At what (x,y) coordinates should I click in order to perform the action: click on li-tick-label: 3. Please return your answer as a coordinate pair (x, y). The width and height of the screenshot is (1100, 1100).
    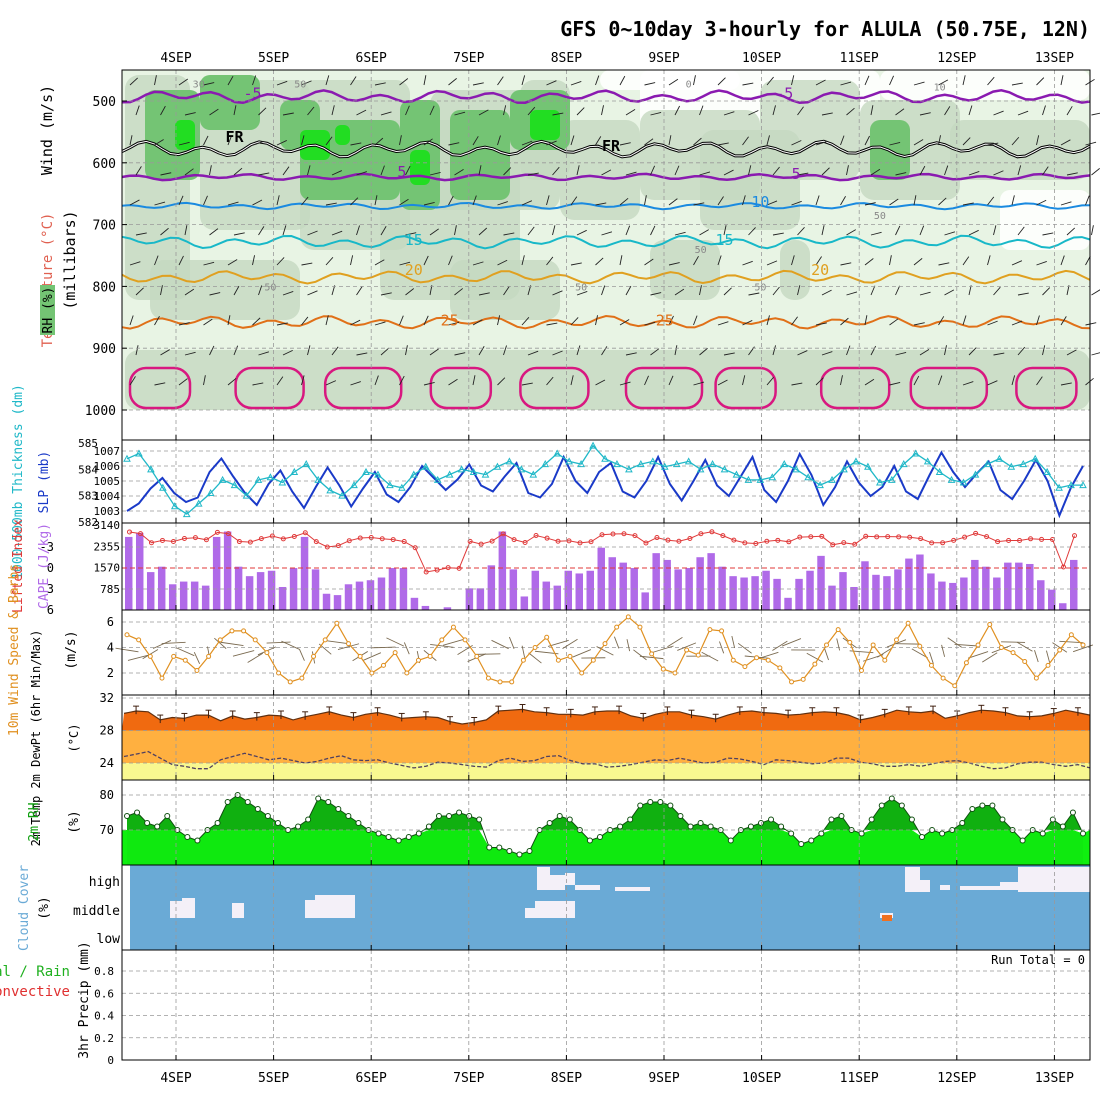
    Looking at the image, I should click on (50, 589).